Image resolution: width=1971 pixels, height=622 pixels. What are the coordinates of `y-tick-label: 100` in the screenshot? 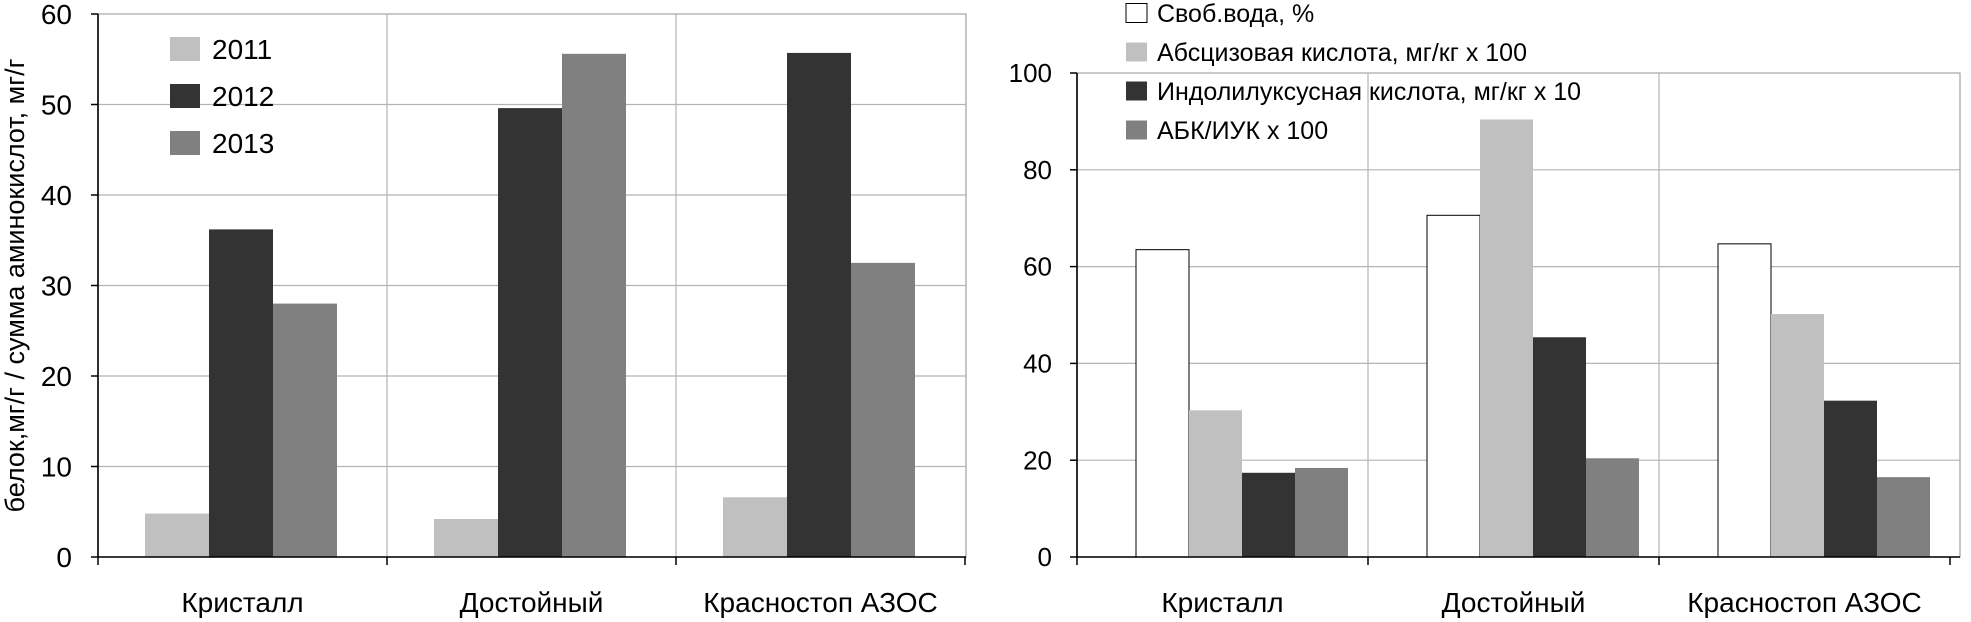 It's located at (1030, 73).